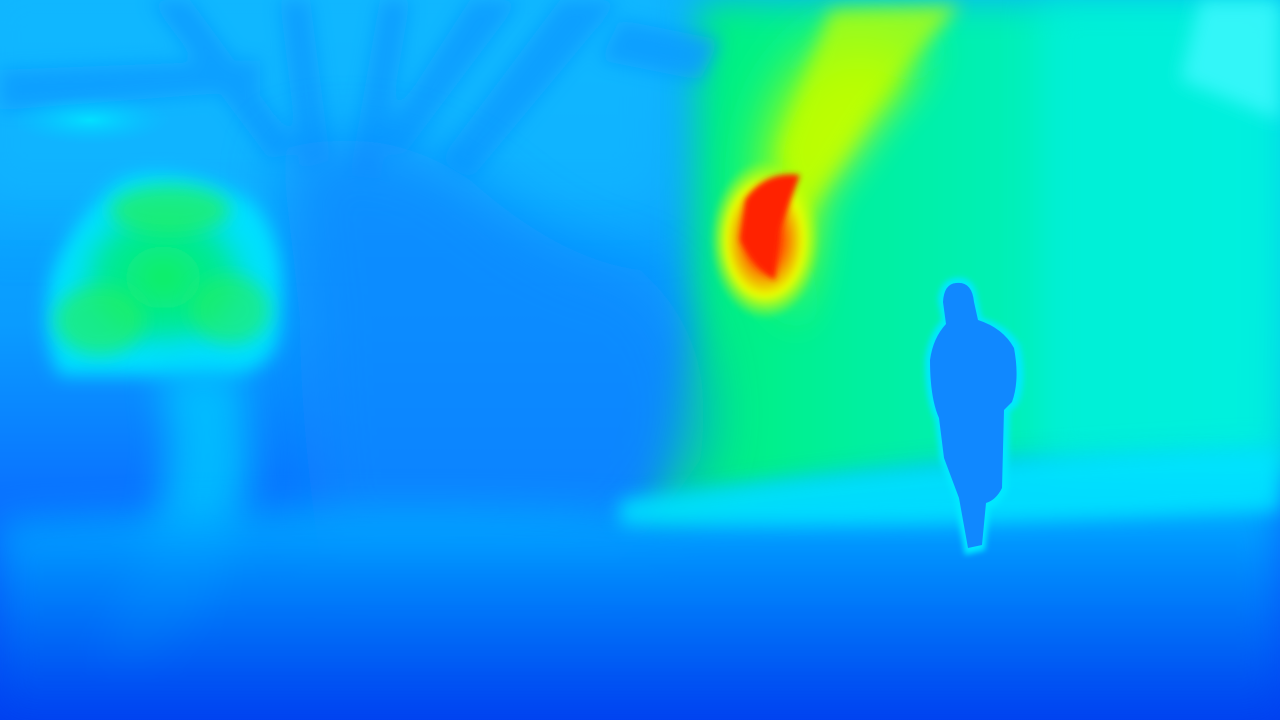 This screenshot has width=1280, height=720. Describe the element at coordinates (90, 120) in the screenshot. I see `glow-upper-left` at that location.